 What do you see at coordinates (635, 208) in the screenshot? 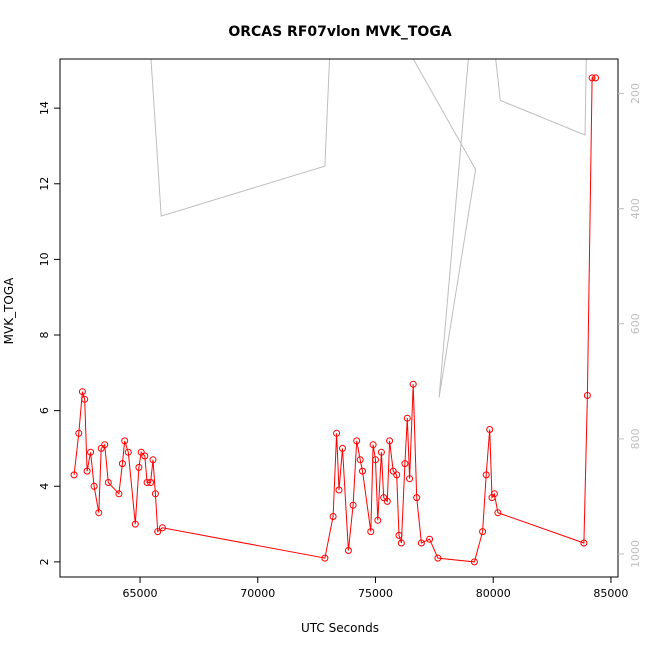
I see `y2-tick-label: 400` at bounding box center [635, 208].